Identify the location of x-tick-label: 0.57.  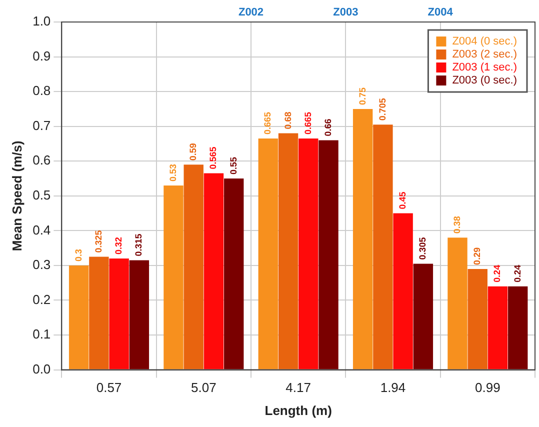
(109, 388).